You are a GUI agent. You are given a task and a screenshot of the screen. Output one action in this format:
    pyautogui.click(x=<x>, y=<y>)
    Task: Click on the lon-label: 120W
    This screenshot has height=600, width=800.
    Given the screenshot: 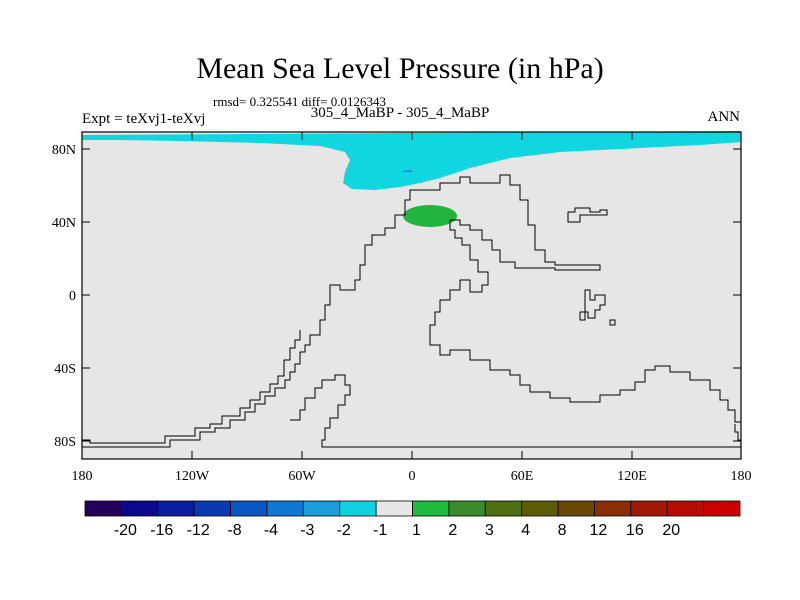 What is the action you would take?
    pyautogui.click(x=192, y=476)
    